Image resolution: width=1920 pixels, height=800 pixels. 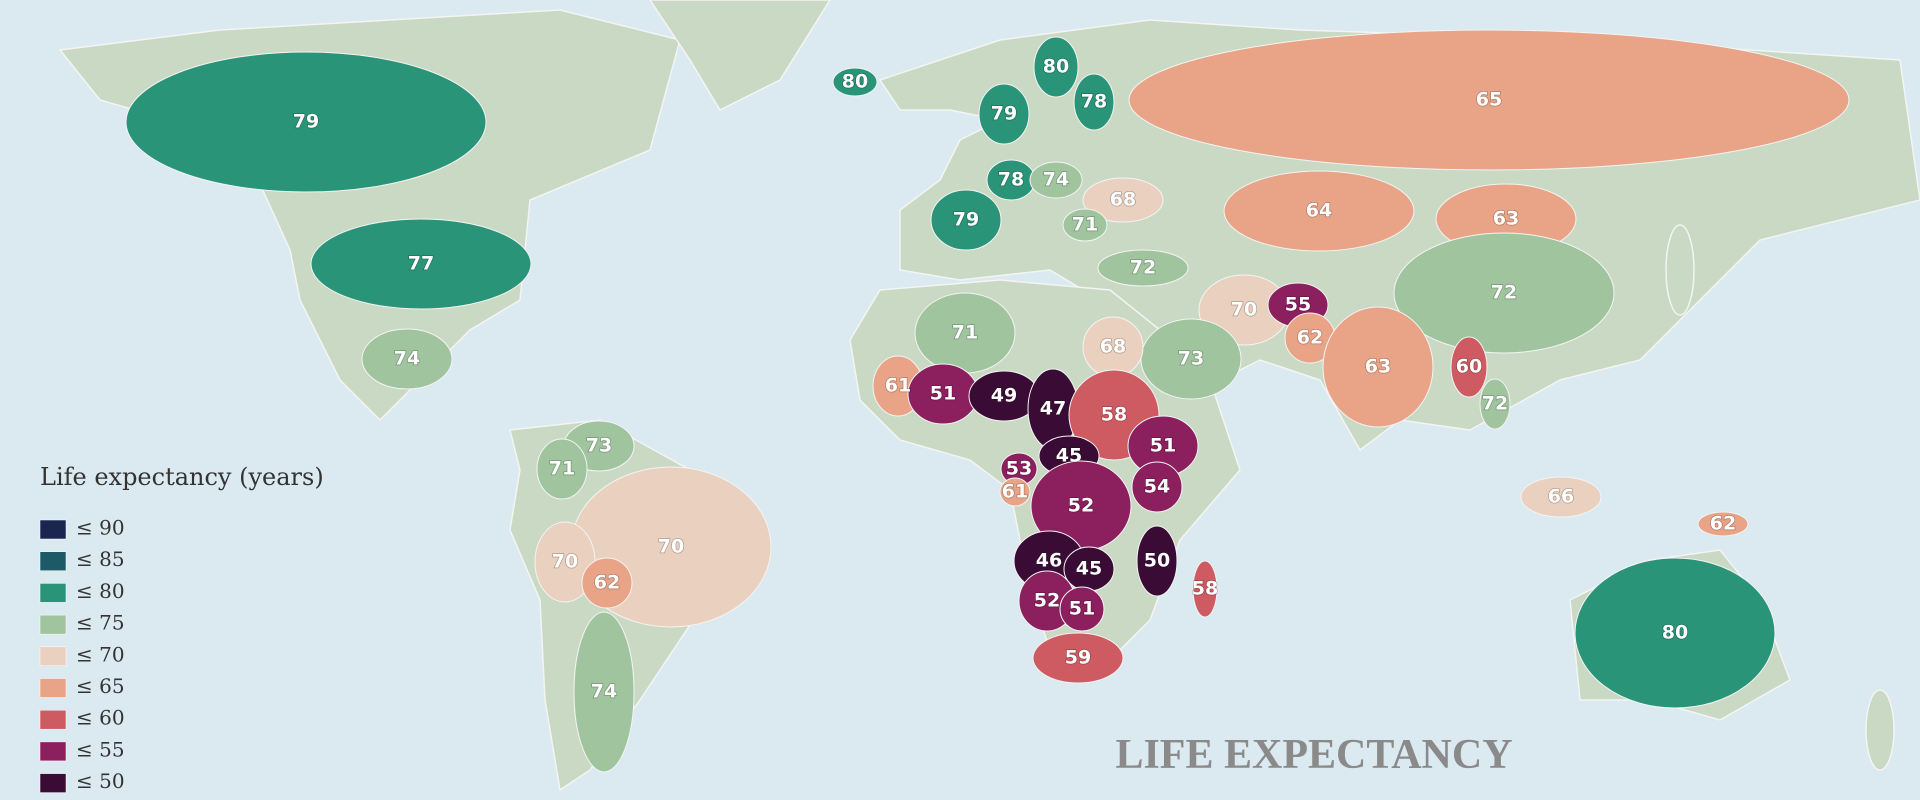 What do you see at coordinates (182, 477) in the screenshot?
I see `legend-title: Life expectancy (years)` at bounding box center [182, 477].